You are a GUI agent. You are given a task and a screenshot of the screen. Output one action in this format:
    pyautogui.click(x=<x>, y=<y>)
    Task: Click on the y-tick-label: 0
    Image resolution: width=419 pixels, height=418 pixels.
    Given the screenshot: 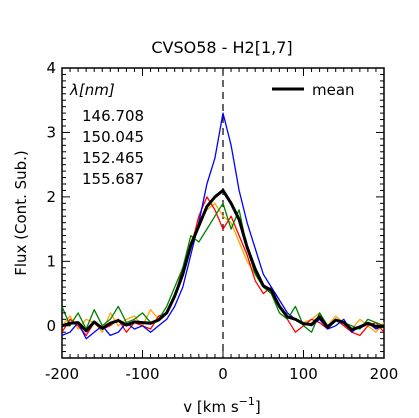 What is the action you would take?
    pyautogui.click(x=51, y=326)
    